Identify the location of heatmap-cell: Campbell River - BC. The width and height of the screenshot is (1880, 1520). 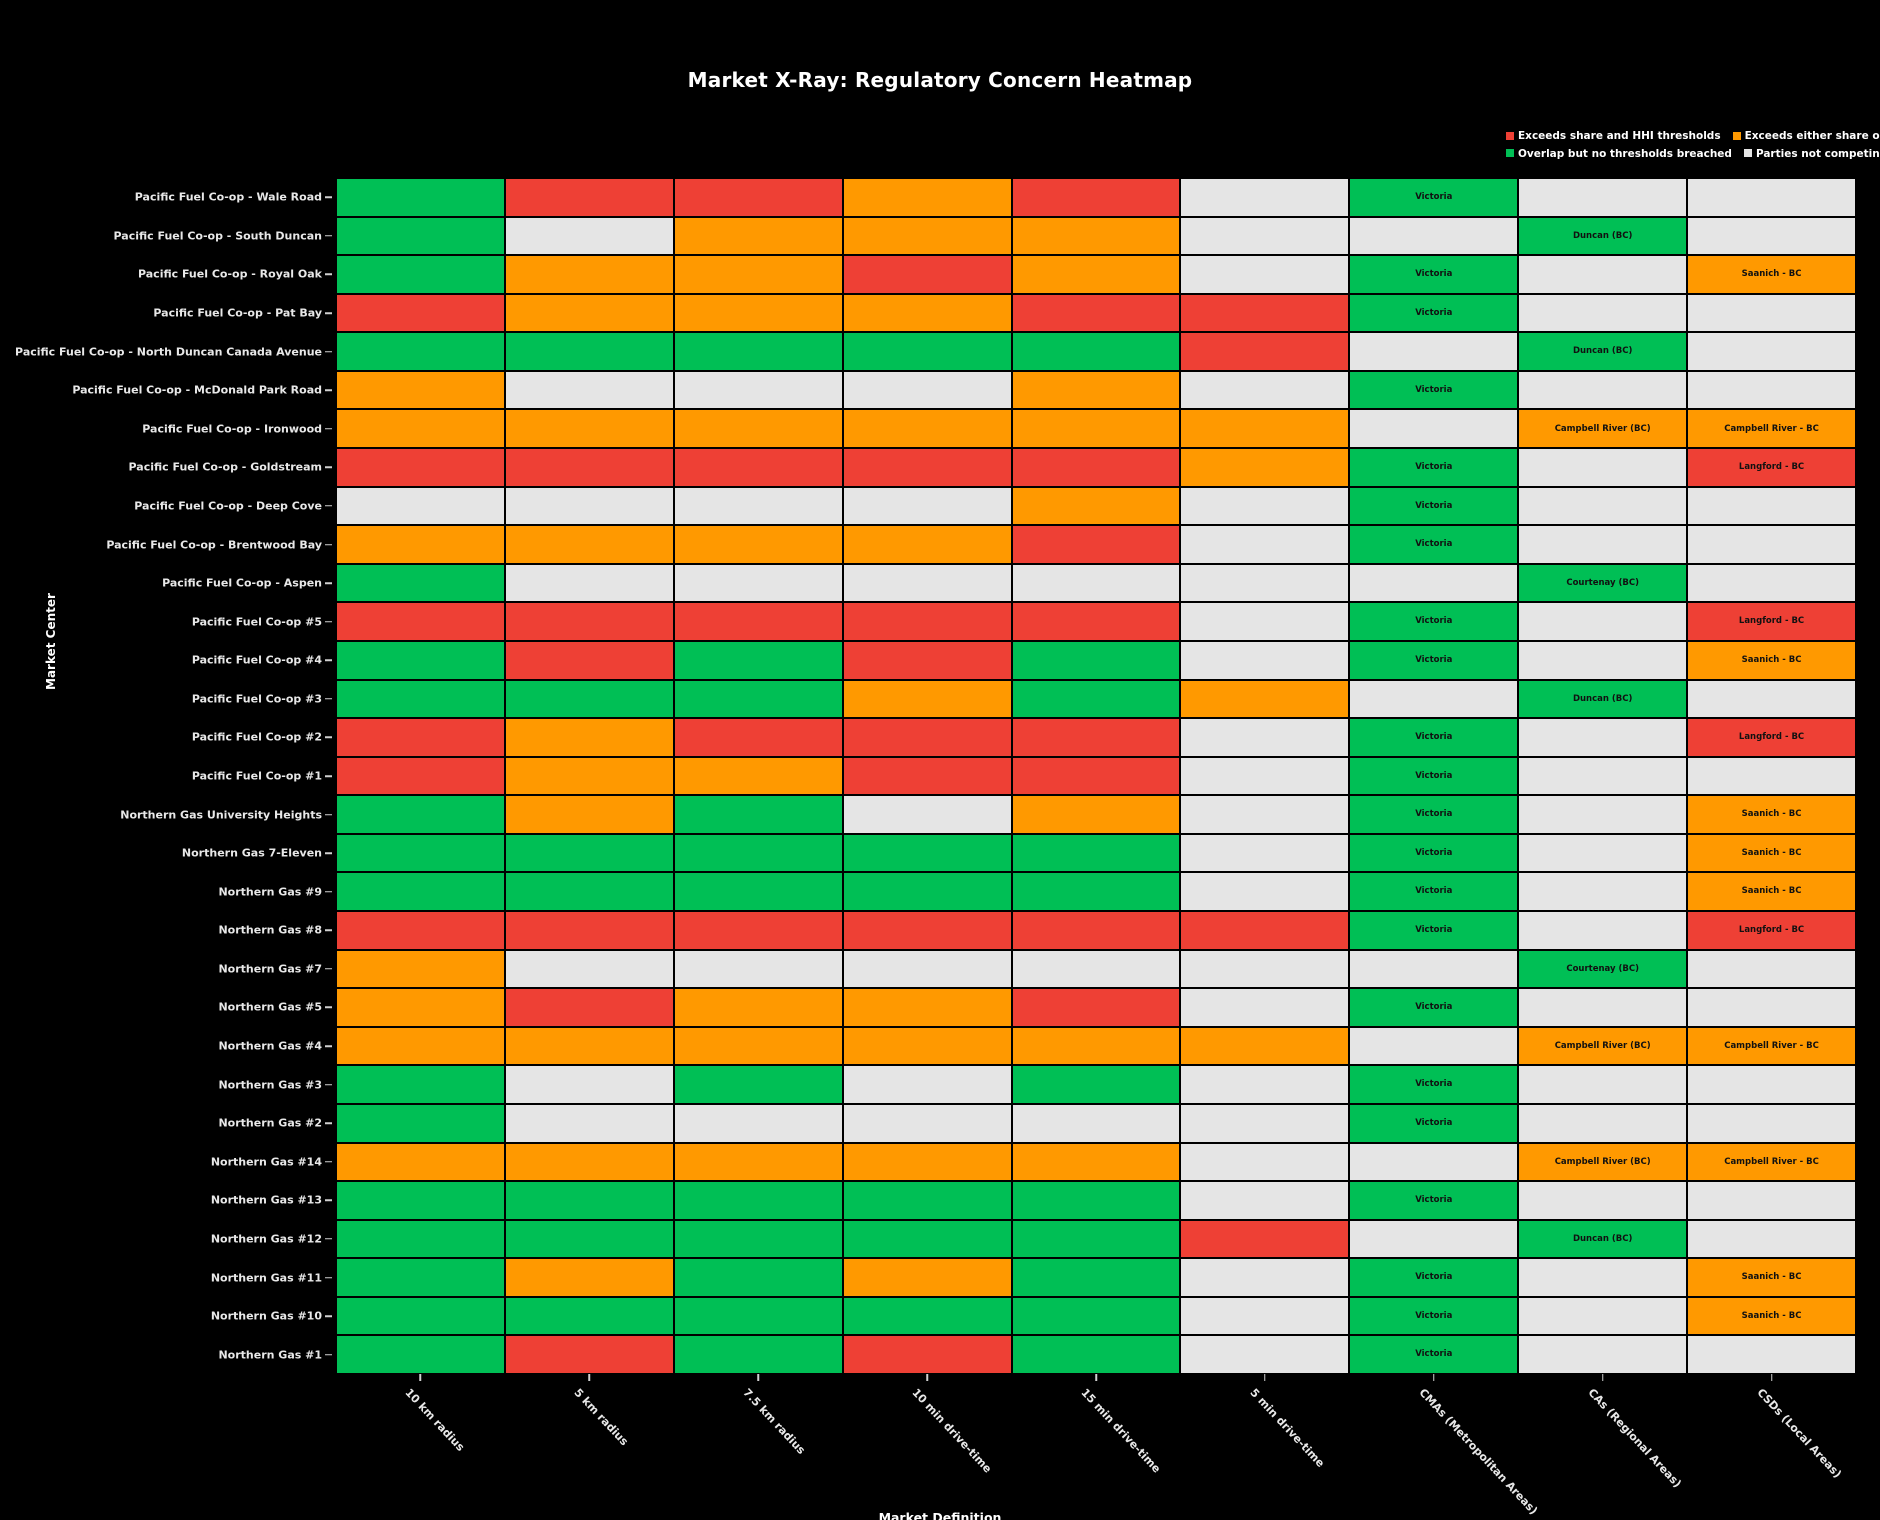
(1771, 1046).